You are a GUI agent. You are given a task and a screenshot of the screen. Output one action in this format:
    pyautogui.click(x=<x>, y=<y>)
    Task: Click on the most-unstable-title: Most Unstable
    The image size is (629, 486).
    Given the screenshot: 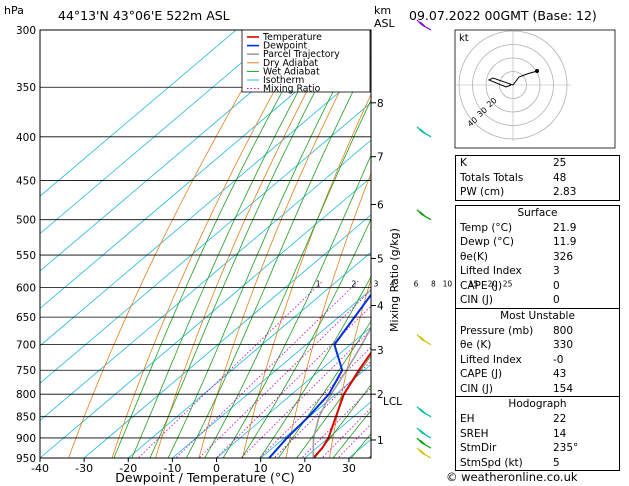 What is the action you would take?
    pyautogui.click(x=537, y=315)
    